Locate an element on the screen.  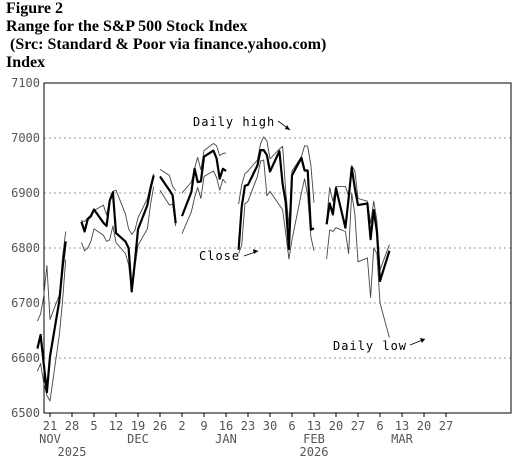
y-tick-label: 7000 is located at coordinates (25, 138).